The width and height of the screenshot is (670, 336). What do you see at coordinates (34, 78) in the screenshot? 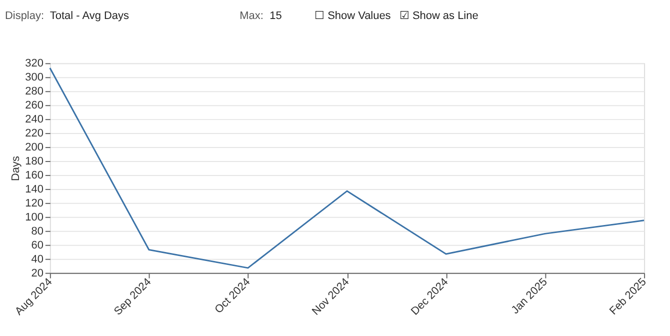
I see `y-tick-label: 300` at bounding box center [34, 78].